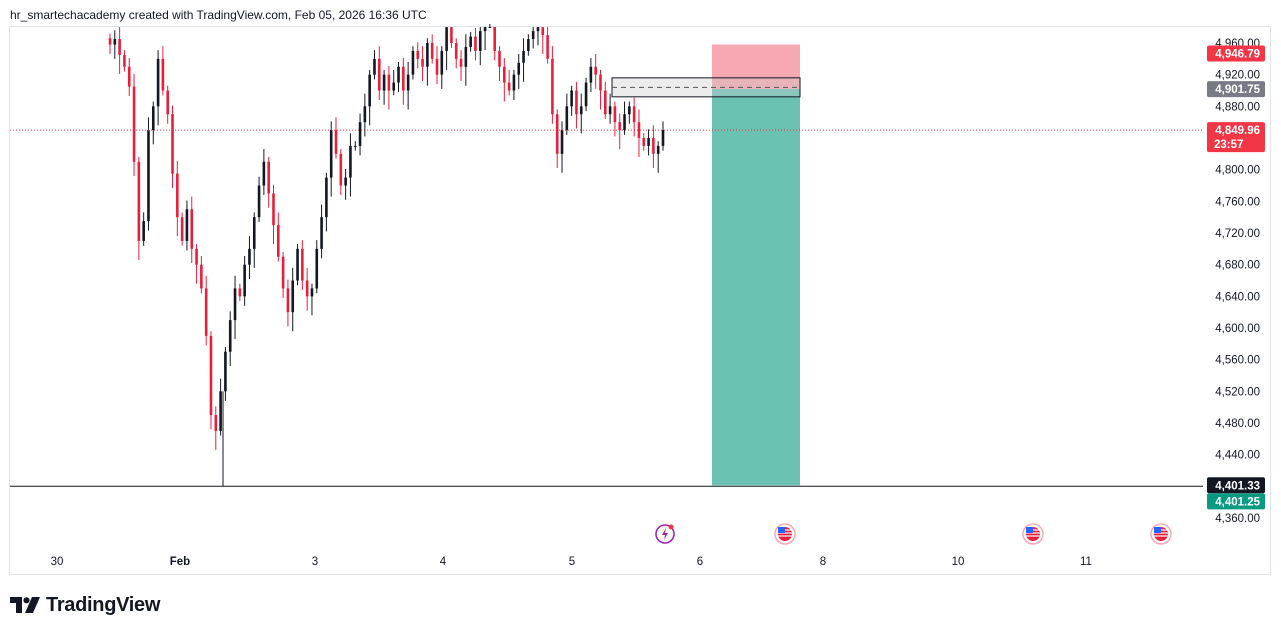 The height and width of the screenshot is (635, 1281). What do you see at coordinates (1237, 266) in the screenshot?
I see `y-tick-label: 4,680.00` at bounding box center [1237, 266].